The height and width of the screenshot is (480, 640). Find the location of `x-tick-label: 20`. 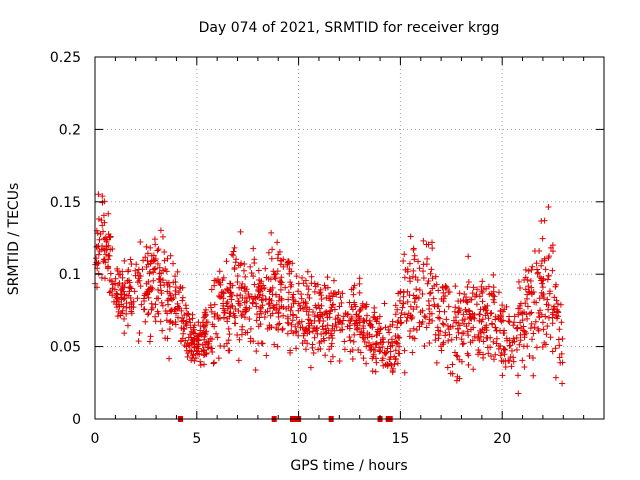

x-tick-label: 20 is located at coordinates (502, 439).